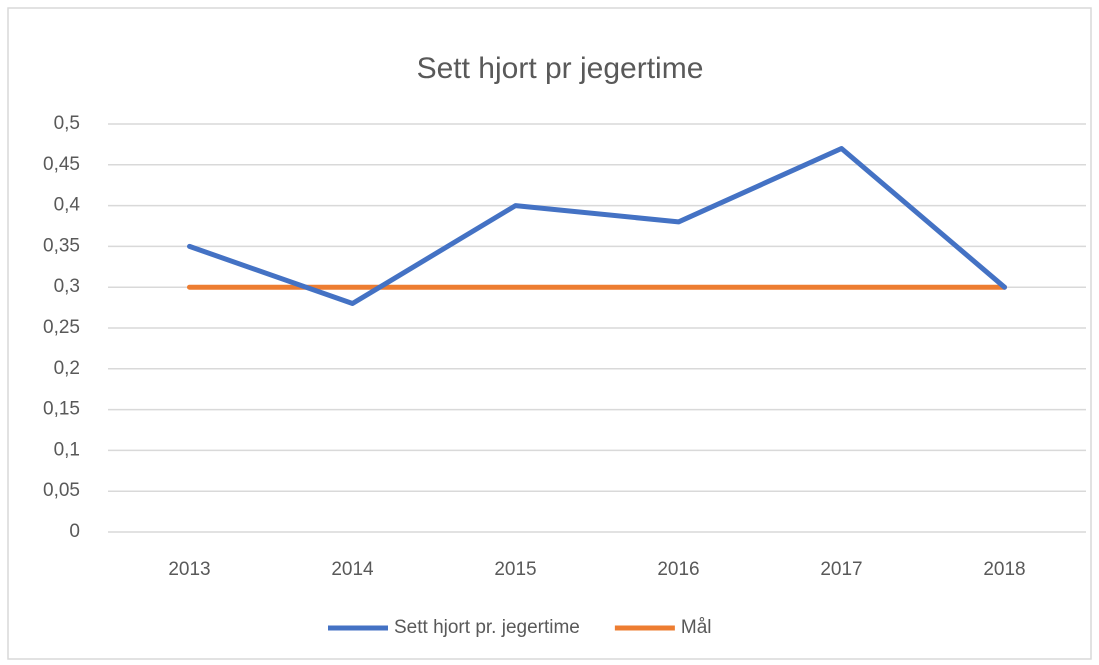  Describe the element at coordinates (74, 531) in the screenshot. I see `y-tick-label: 0` at that location.